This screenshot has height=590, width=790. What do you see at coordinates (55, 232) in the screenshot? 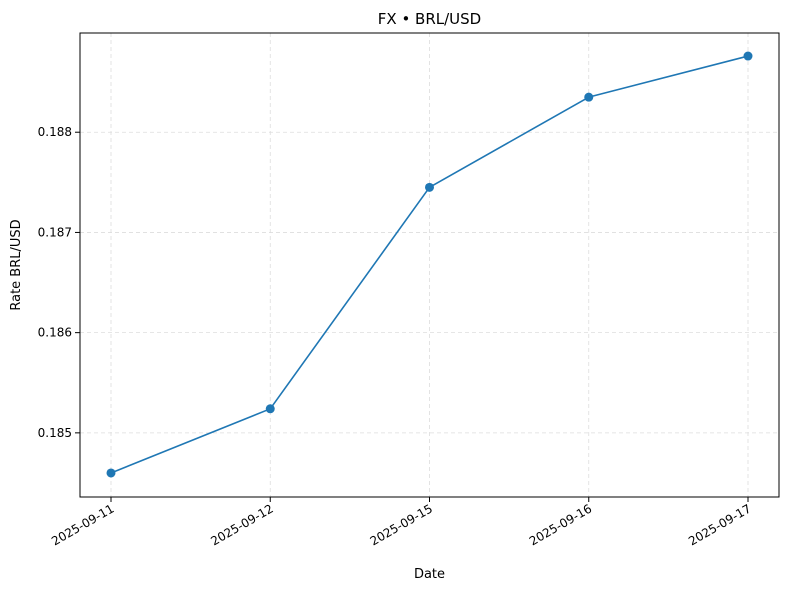
I see `y-tick-label: 0.187` at bounding box center [55, 232].